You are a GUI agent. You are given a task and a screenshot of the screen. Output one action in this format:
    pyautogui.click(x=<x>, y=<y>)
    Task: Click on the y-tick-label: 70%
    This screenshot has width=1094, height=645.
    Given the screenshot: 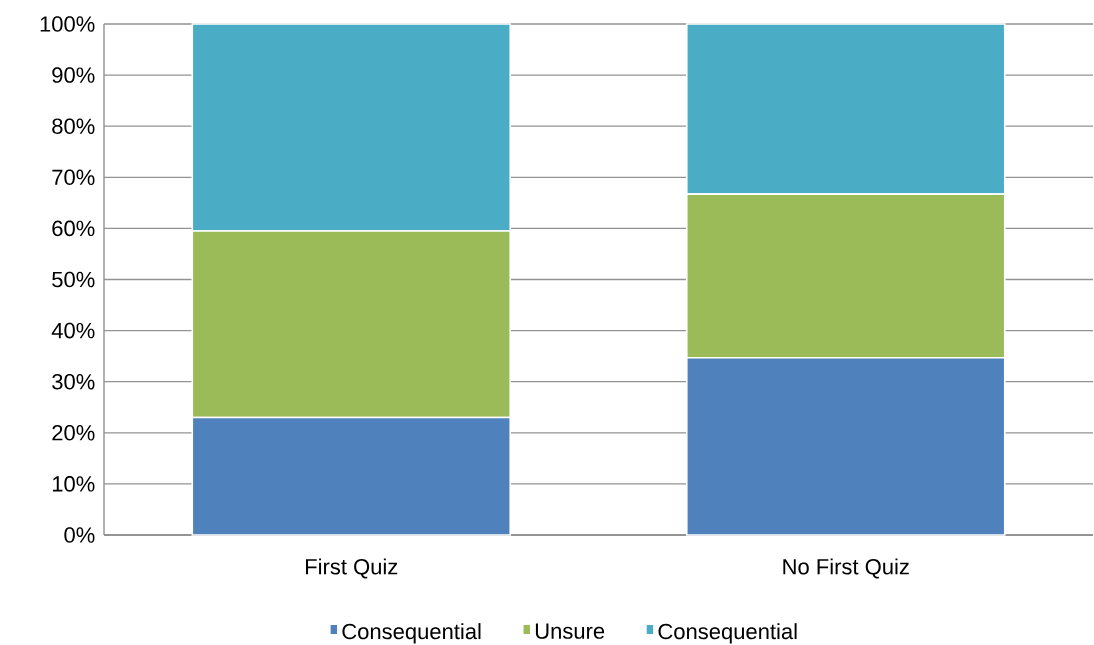 What is the action you would take?
    pyautogui.click(x=73, y=177)
    